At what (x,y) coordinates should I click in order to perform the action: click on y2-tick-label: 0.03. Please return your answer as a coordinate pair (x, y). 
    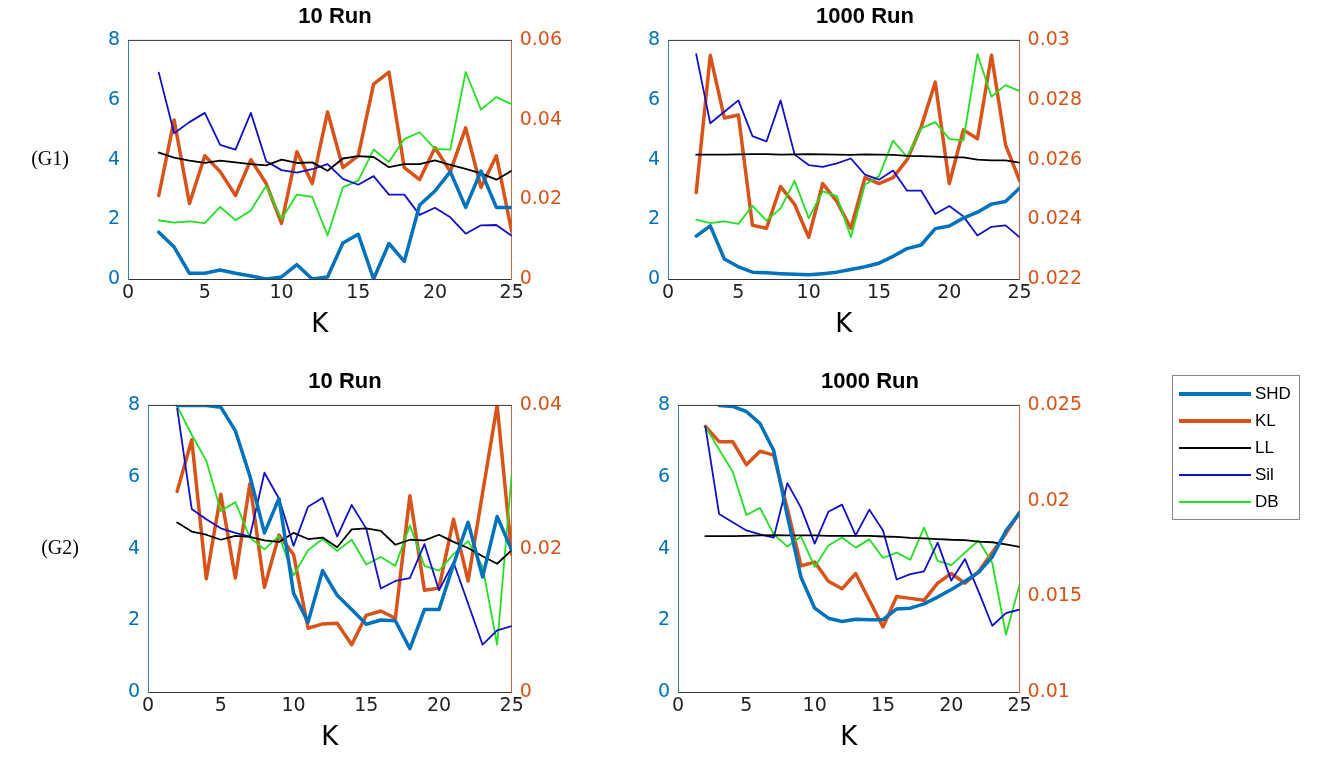
    Looking at the image, I should click on (1048, 38).